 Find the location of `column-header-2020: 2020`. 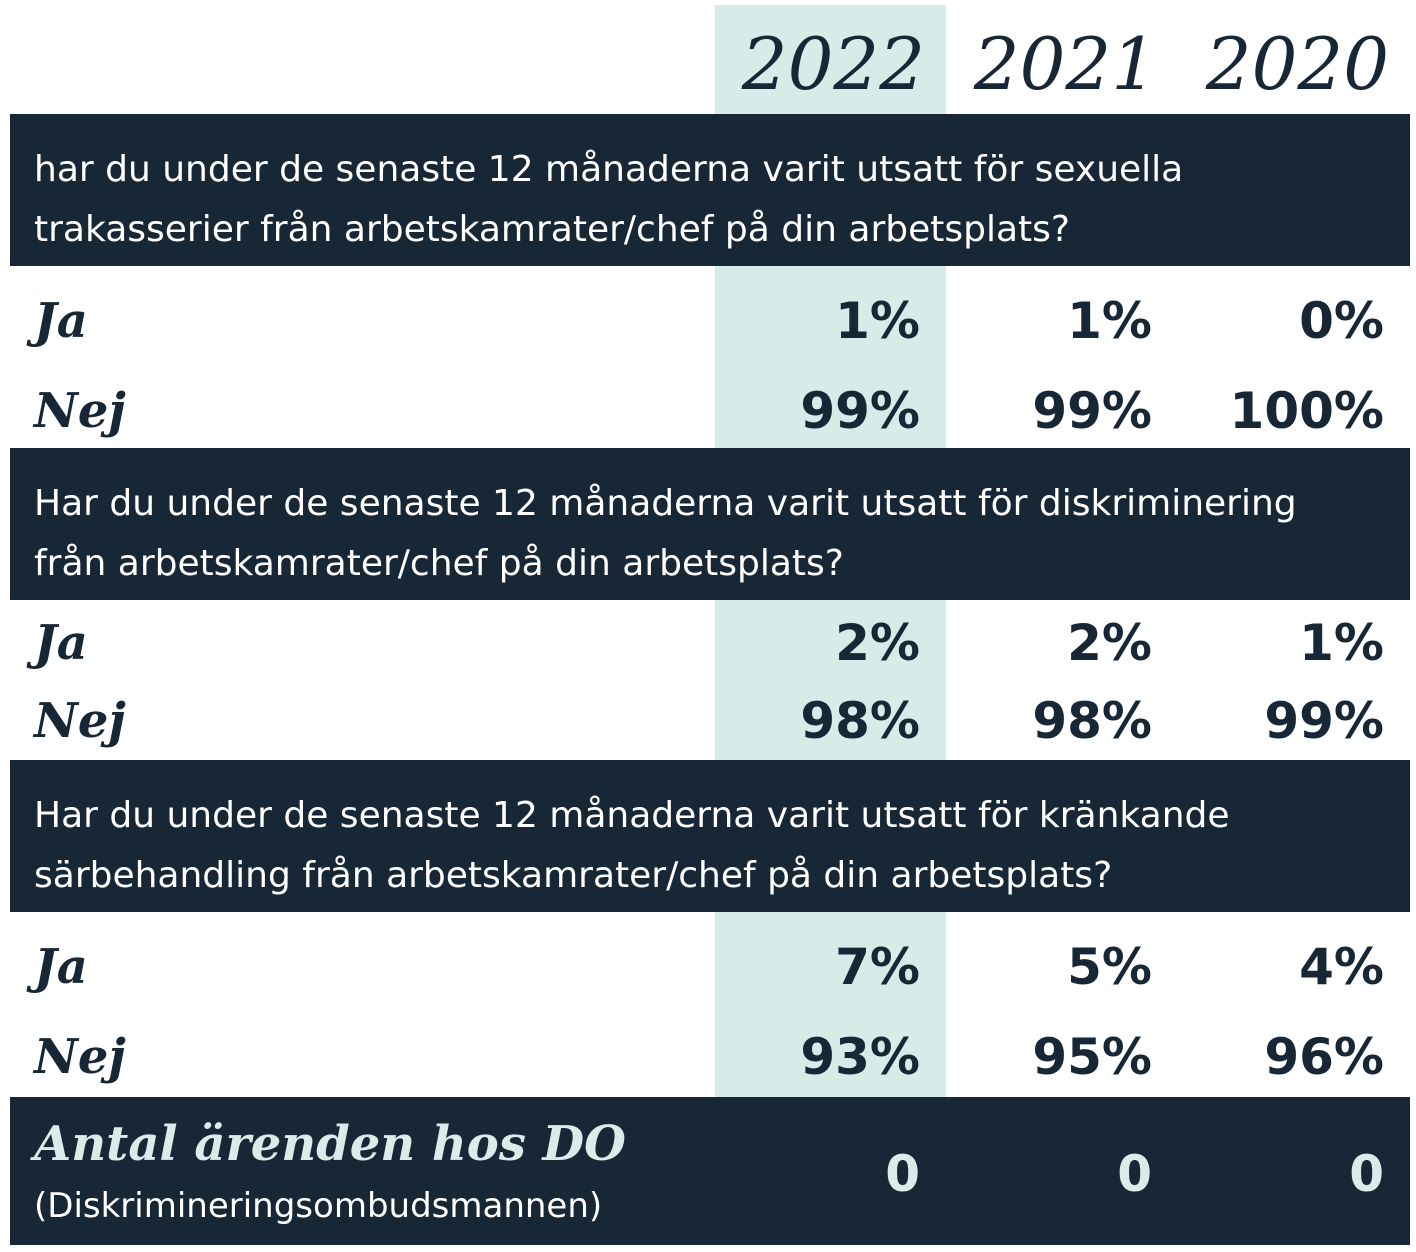

column-header-2020: 2020 is located at coordinates (1297, 64).